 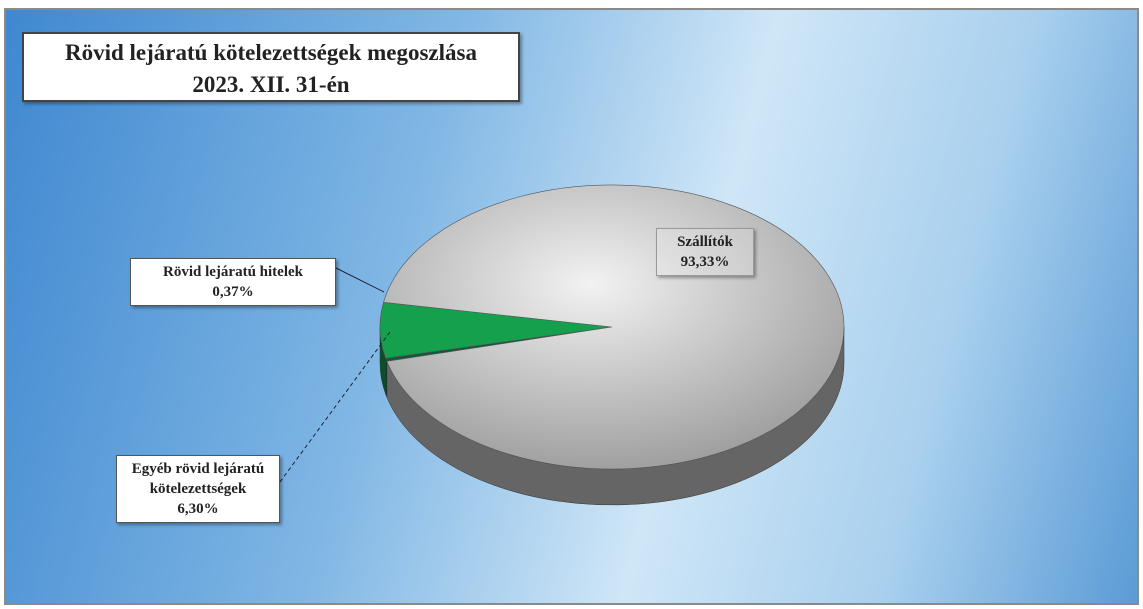 What do you see at coordinates (233, 282) in the screenshot?
I see `data-label: Rövid lejáratú hitelek 0,37%` at bounding box center [233, 282].